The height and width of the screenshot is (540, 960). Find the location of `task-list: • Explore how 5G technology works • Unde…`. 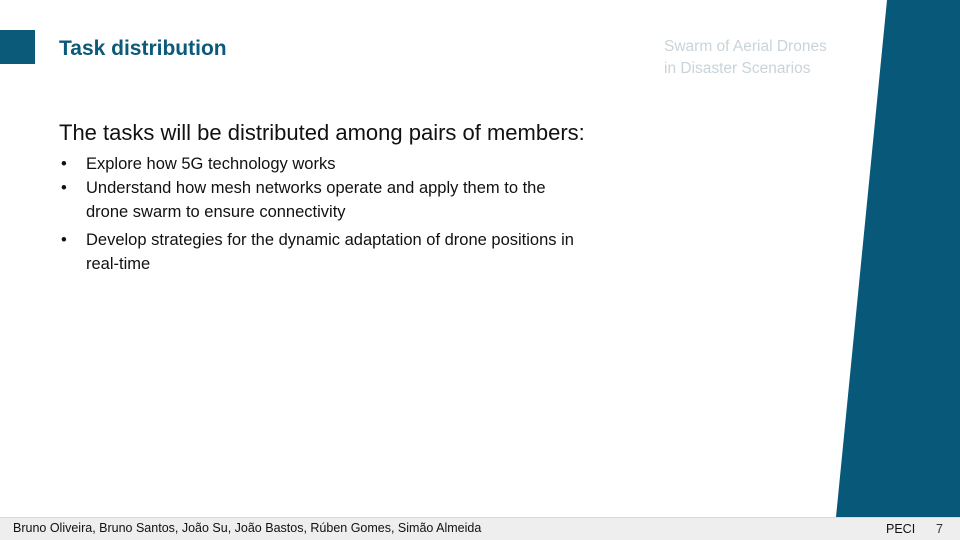

task-list: • Explore how 5G technology works • Unde… is located at coordinates (324, 214).